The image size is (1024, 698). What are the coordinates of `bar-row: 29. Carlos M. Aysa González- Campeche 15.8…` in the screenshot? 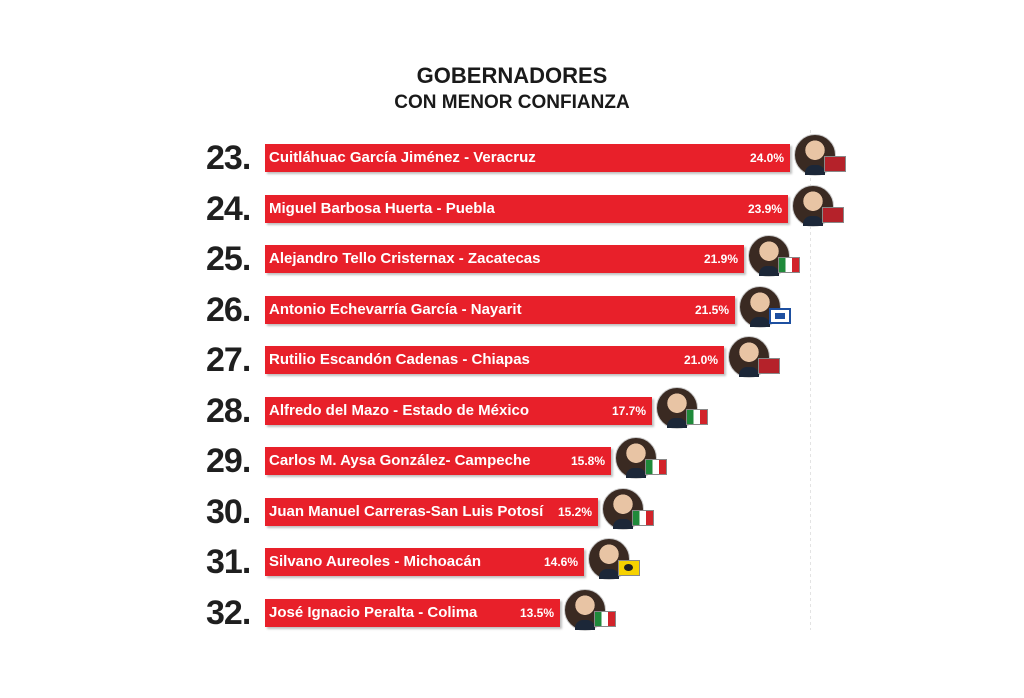 It's located at (512, 461).